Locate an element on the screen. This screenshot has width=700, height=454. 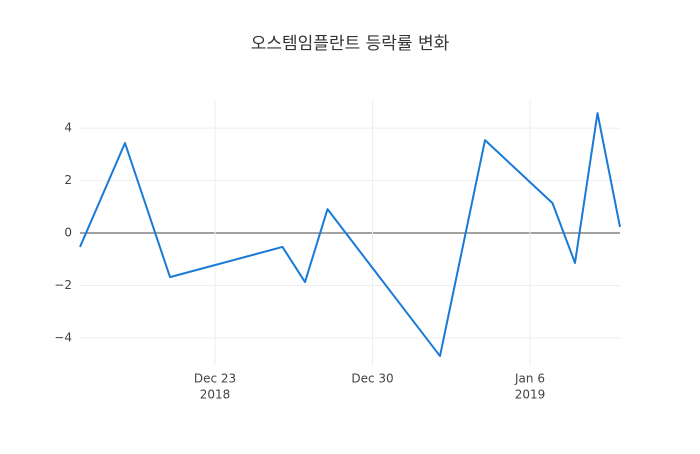
y-tick-label: 2 is located at coordinates (68, 180).